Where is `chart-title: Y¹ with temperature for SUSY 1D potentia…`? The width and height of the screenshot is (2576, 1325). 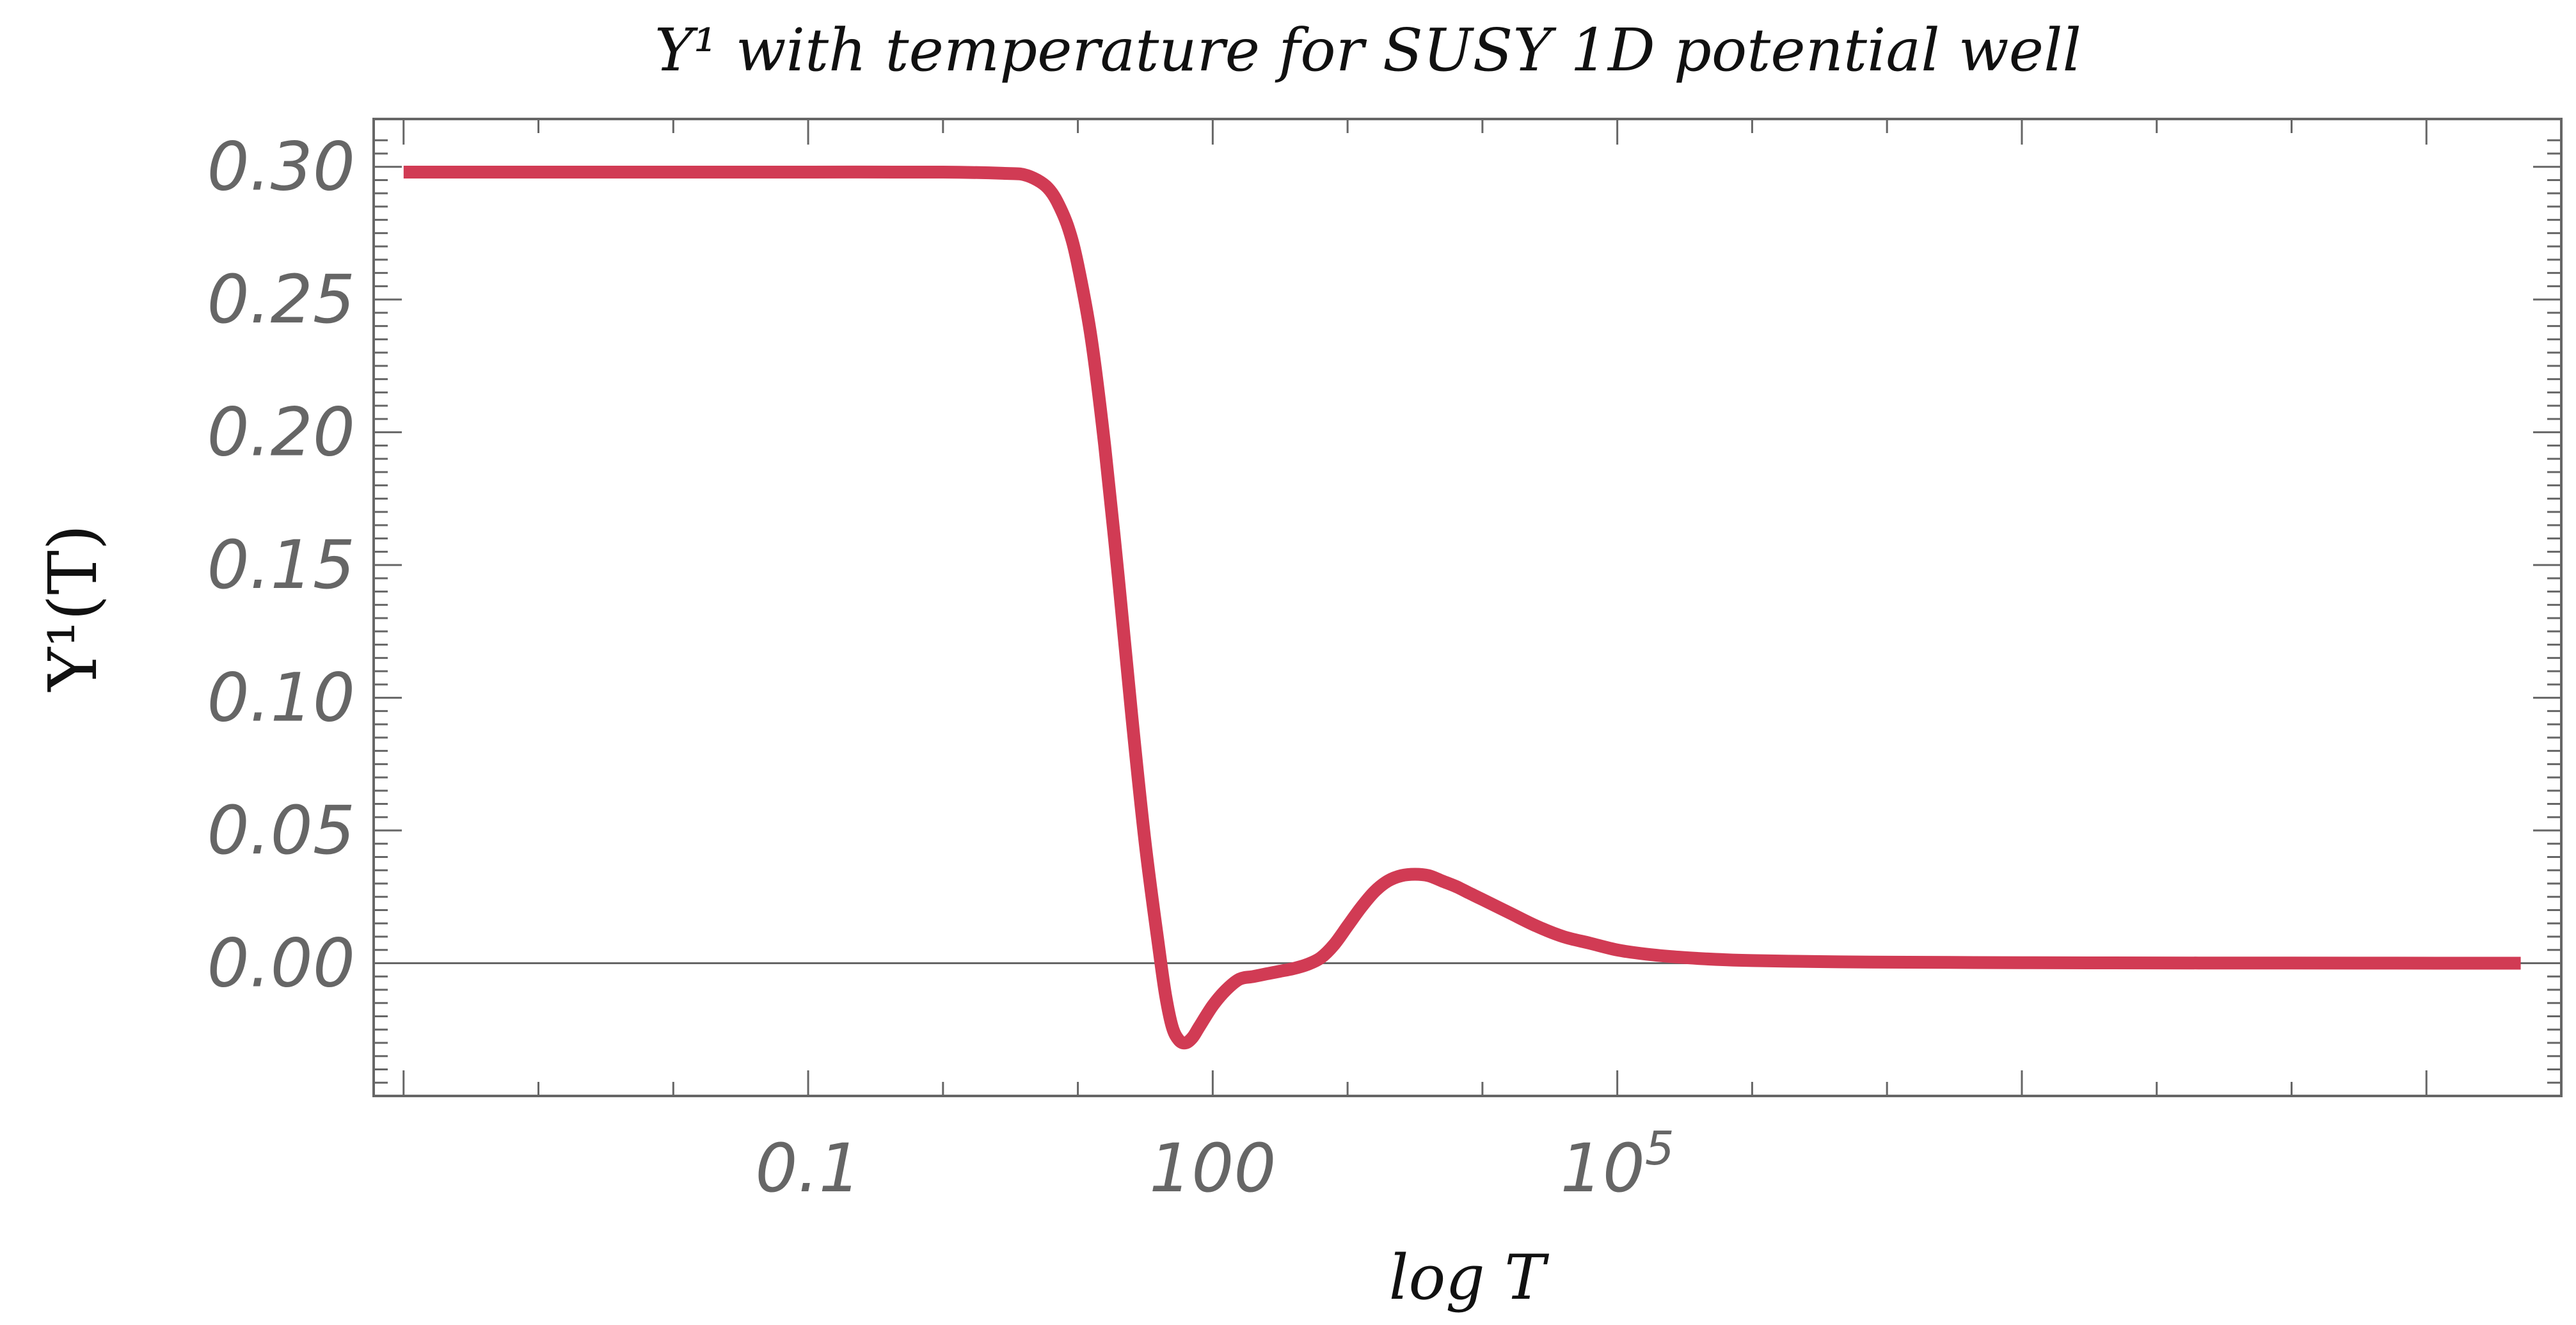
chart-title: Y¹ with temperature for SUSY 1D potentia… is located at coordinates (1368, 50).